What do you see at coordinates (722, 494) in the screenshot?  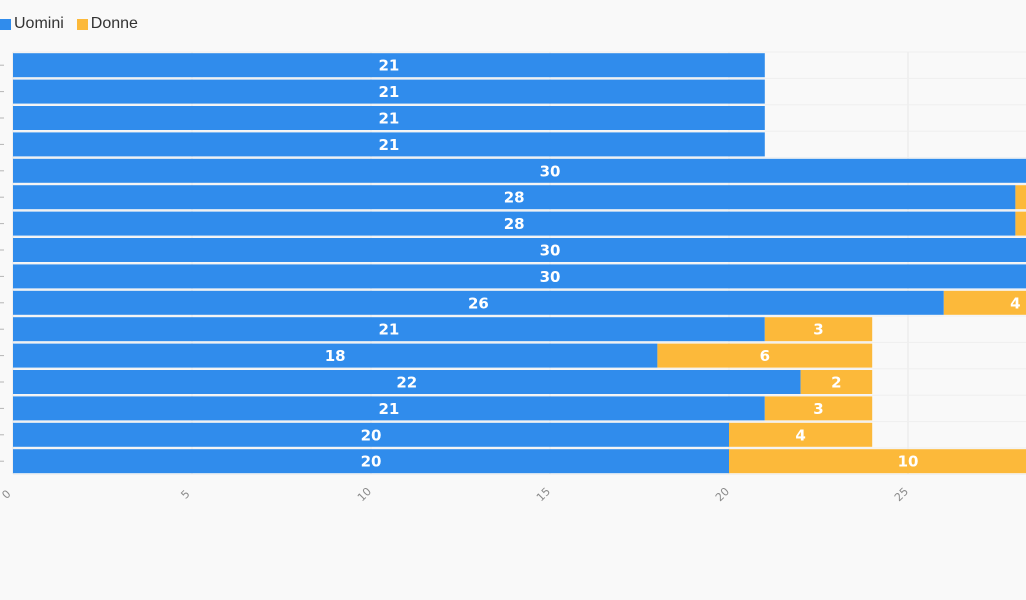 I see `x-tick-label: 20` at bounding box center [722, 494].